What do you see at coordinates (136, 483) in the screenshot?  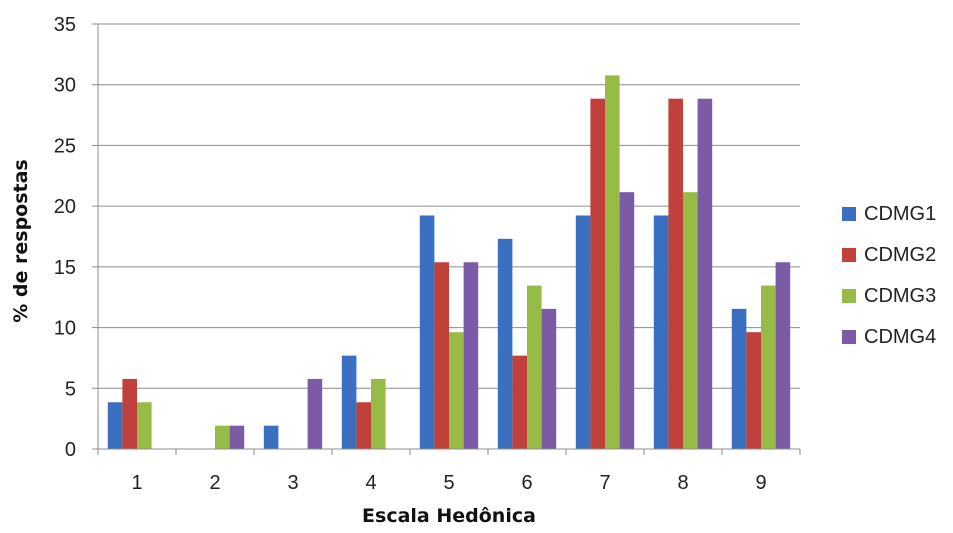 I see `x-tick-label: 1` at bounding box center [136, 483].